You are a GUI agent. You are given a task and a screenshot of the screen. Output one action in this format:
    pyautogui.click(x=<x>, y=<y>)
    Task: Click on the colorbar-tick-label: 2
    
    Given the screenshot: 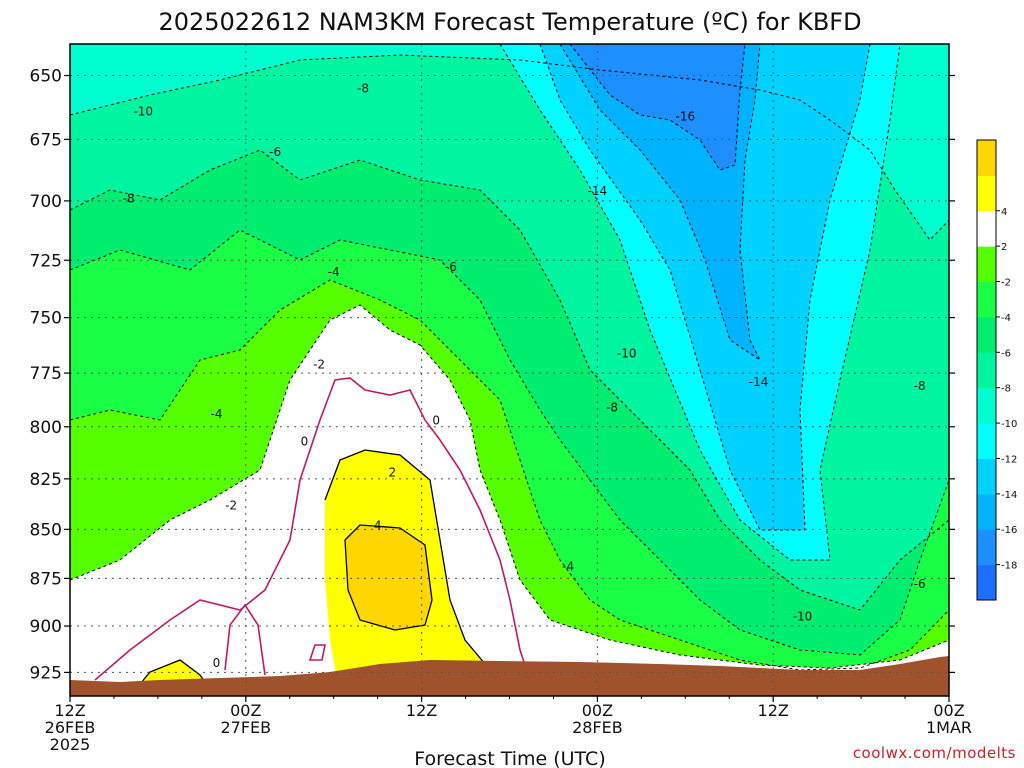 What is the action you would take?
    pyautogui.click(x=1004, y=247)
    